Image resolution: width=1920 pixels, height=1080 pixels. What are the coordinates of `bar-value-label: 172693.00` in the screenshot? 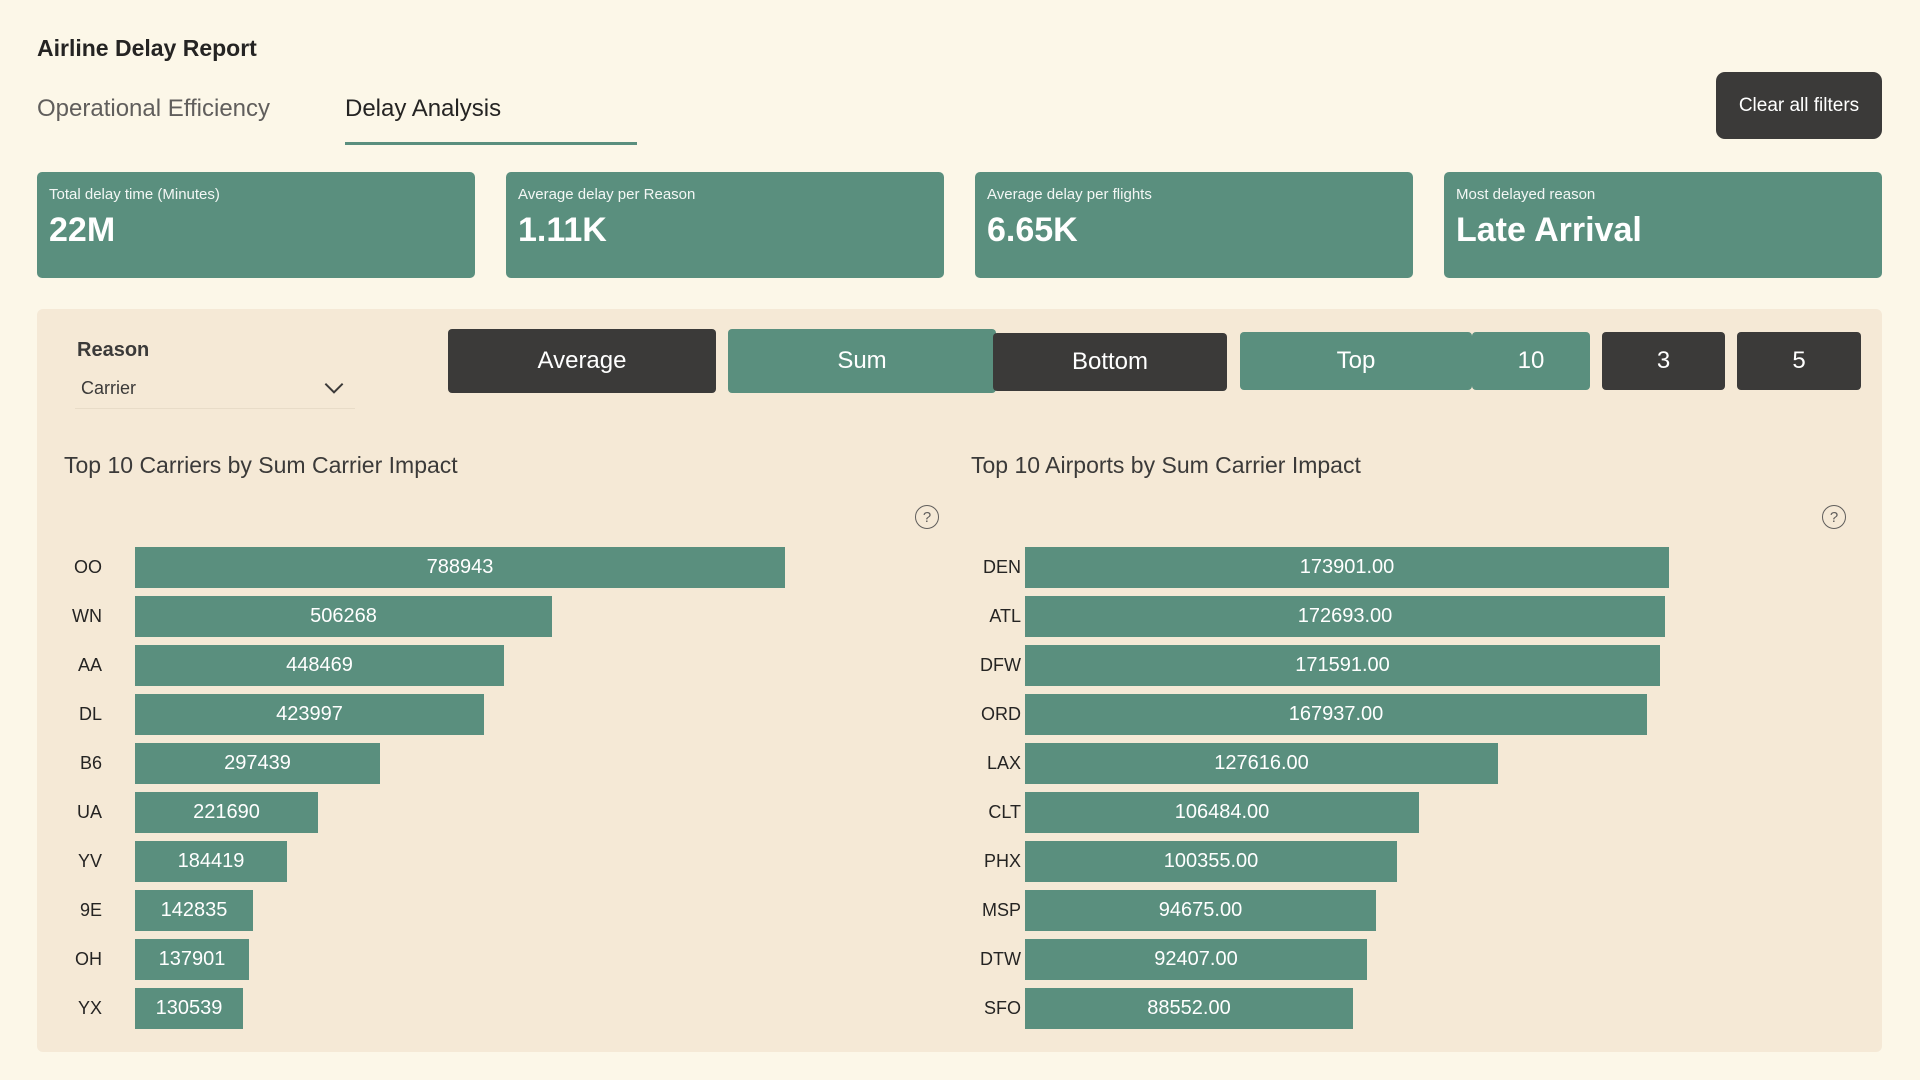 It's located at (1345, 616).